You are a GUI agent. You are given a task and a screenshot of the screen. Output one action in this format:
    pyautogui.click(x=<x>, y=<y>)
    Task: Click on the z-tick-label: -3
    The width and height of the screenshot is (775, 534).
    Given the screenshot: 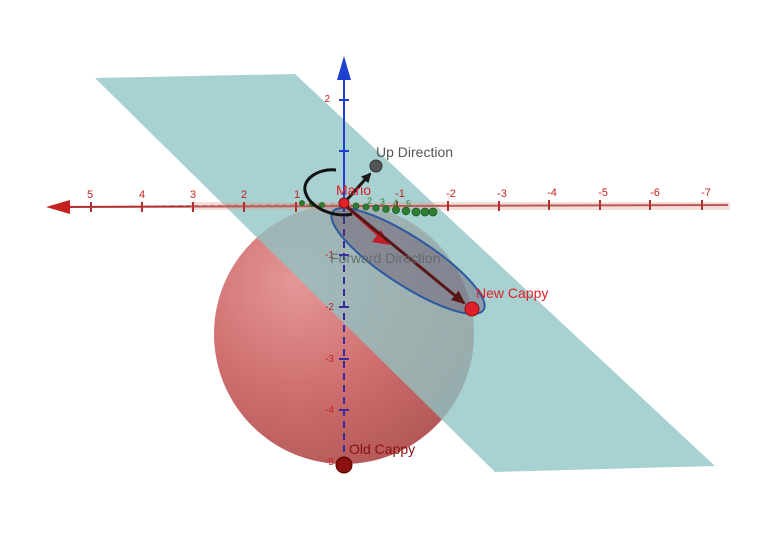 What is the action you would take?
    pyautogui.click(x=329, y=359)
    